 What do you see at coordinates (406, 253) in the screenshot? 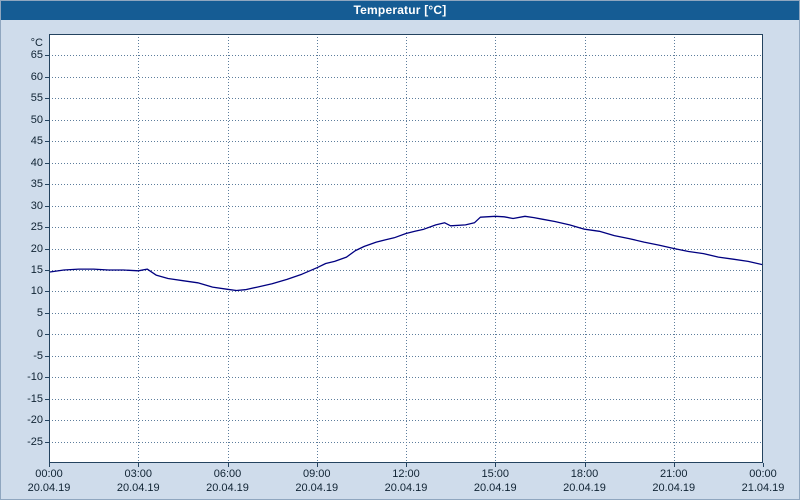
I see `temperature-line` at bounding box center [406, 253].